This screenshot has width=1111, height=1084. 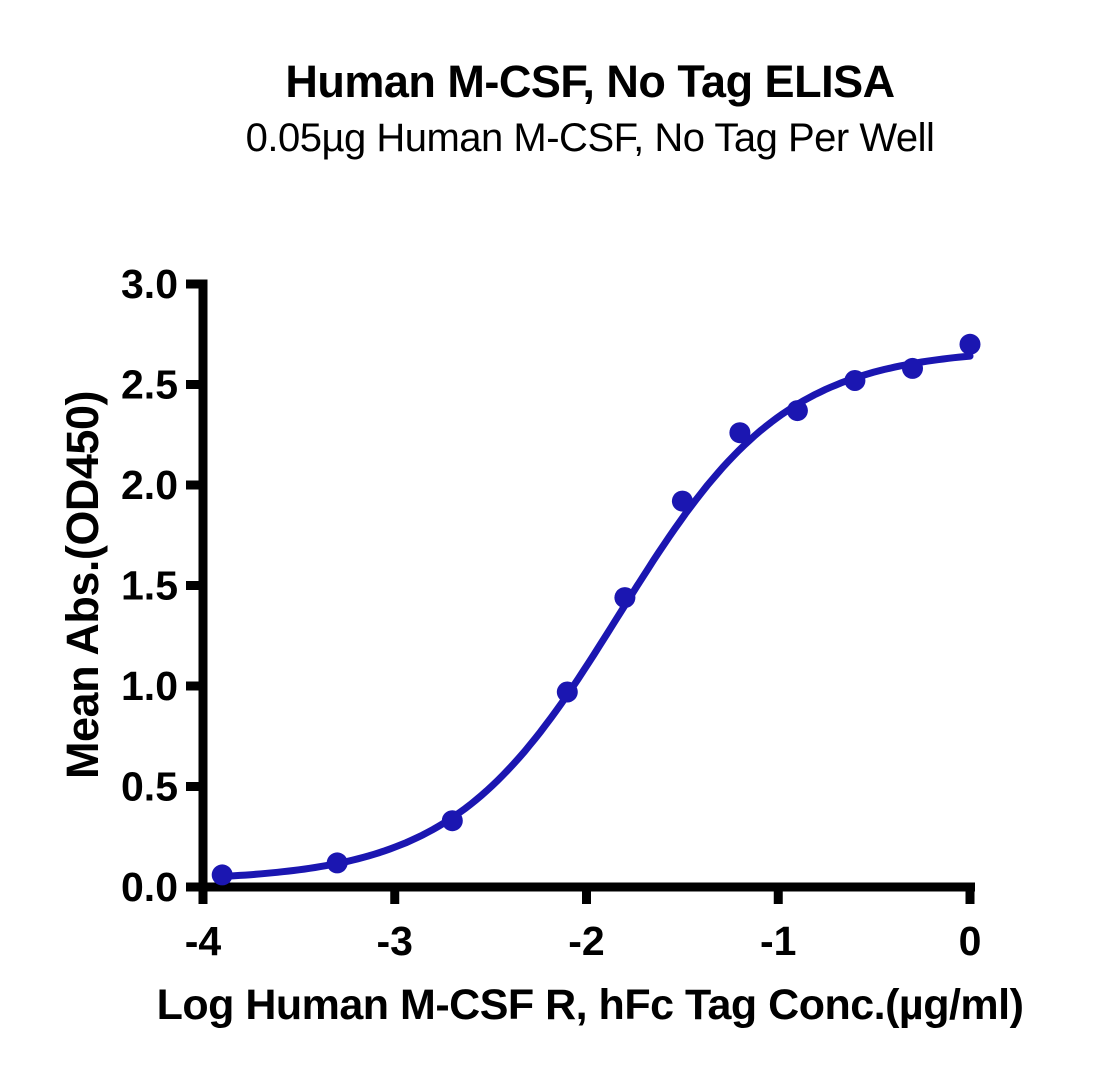 What do you see at coordinates (149, 385) in the screenshot?
I see `y-tick-label: 2.5` at bounding box center [149, 385].